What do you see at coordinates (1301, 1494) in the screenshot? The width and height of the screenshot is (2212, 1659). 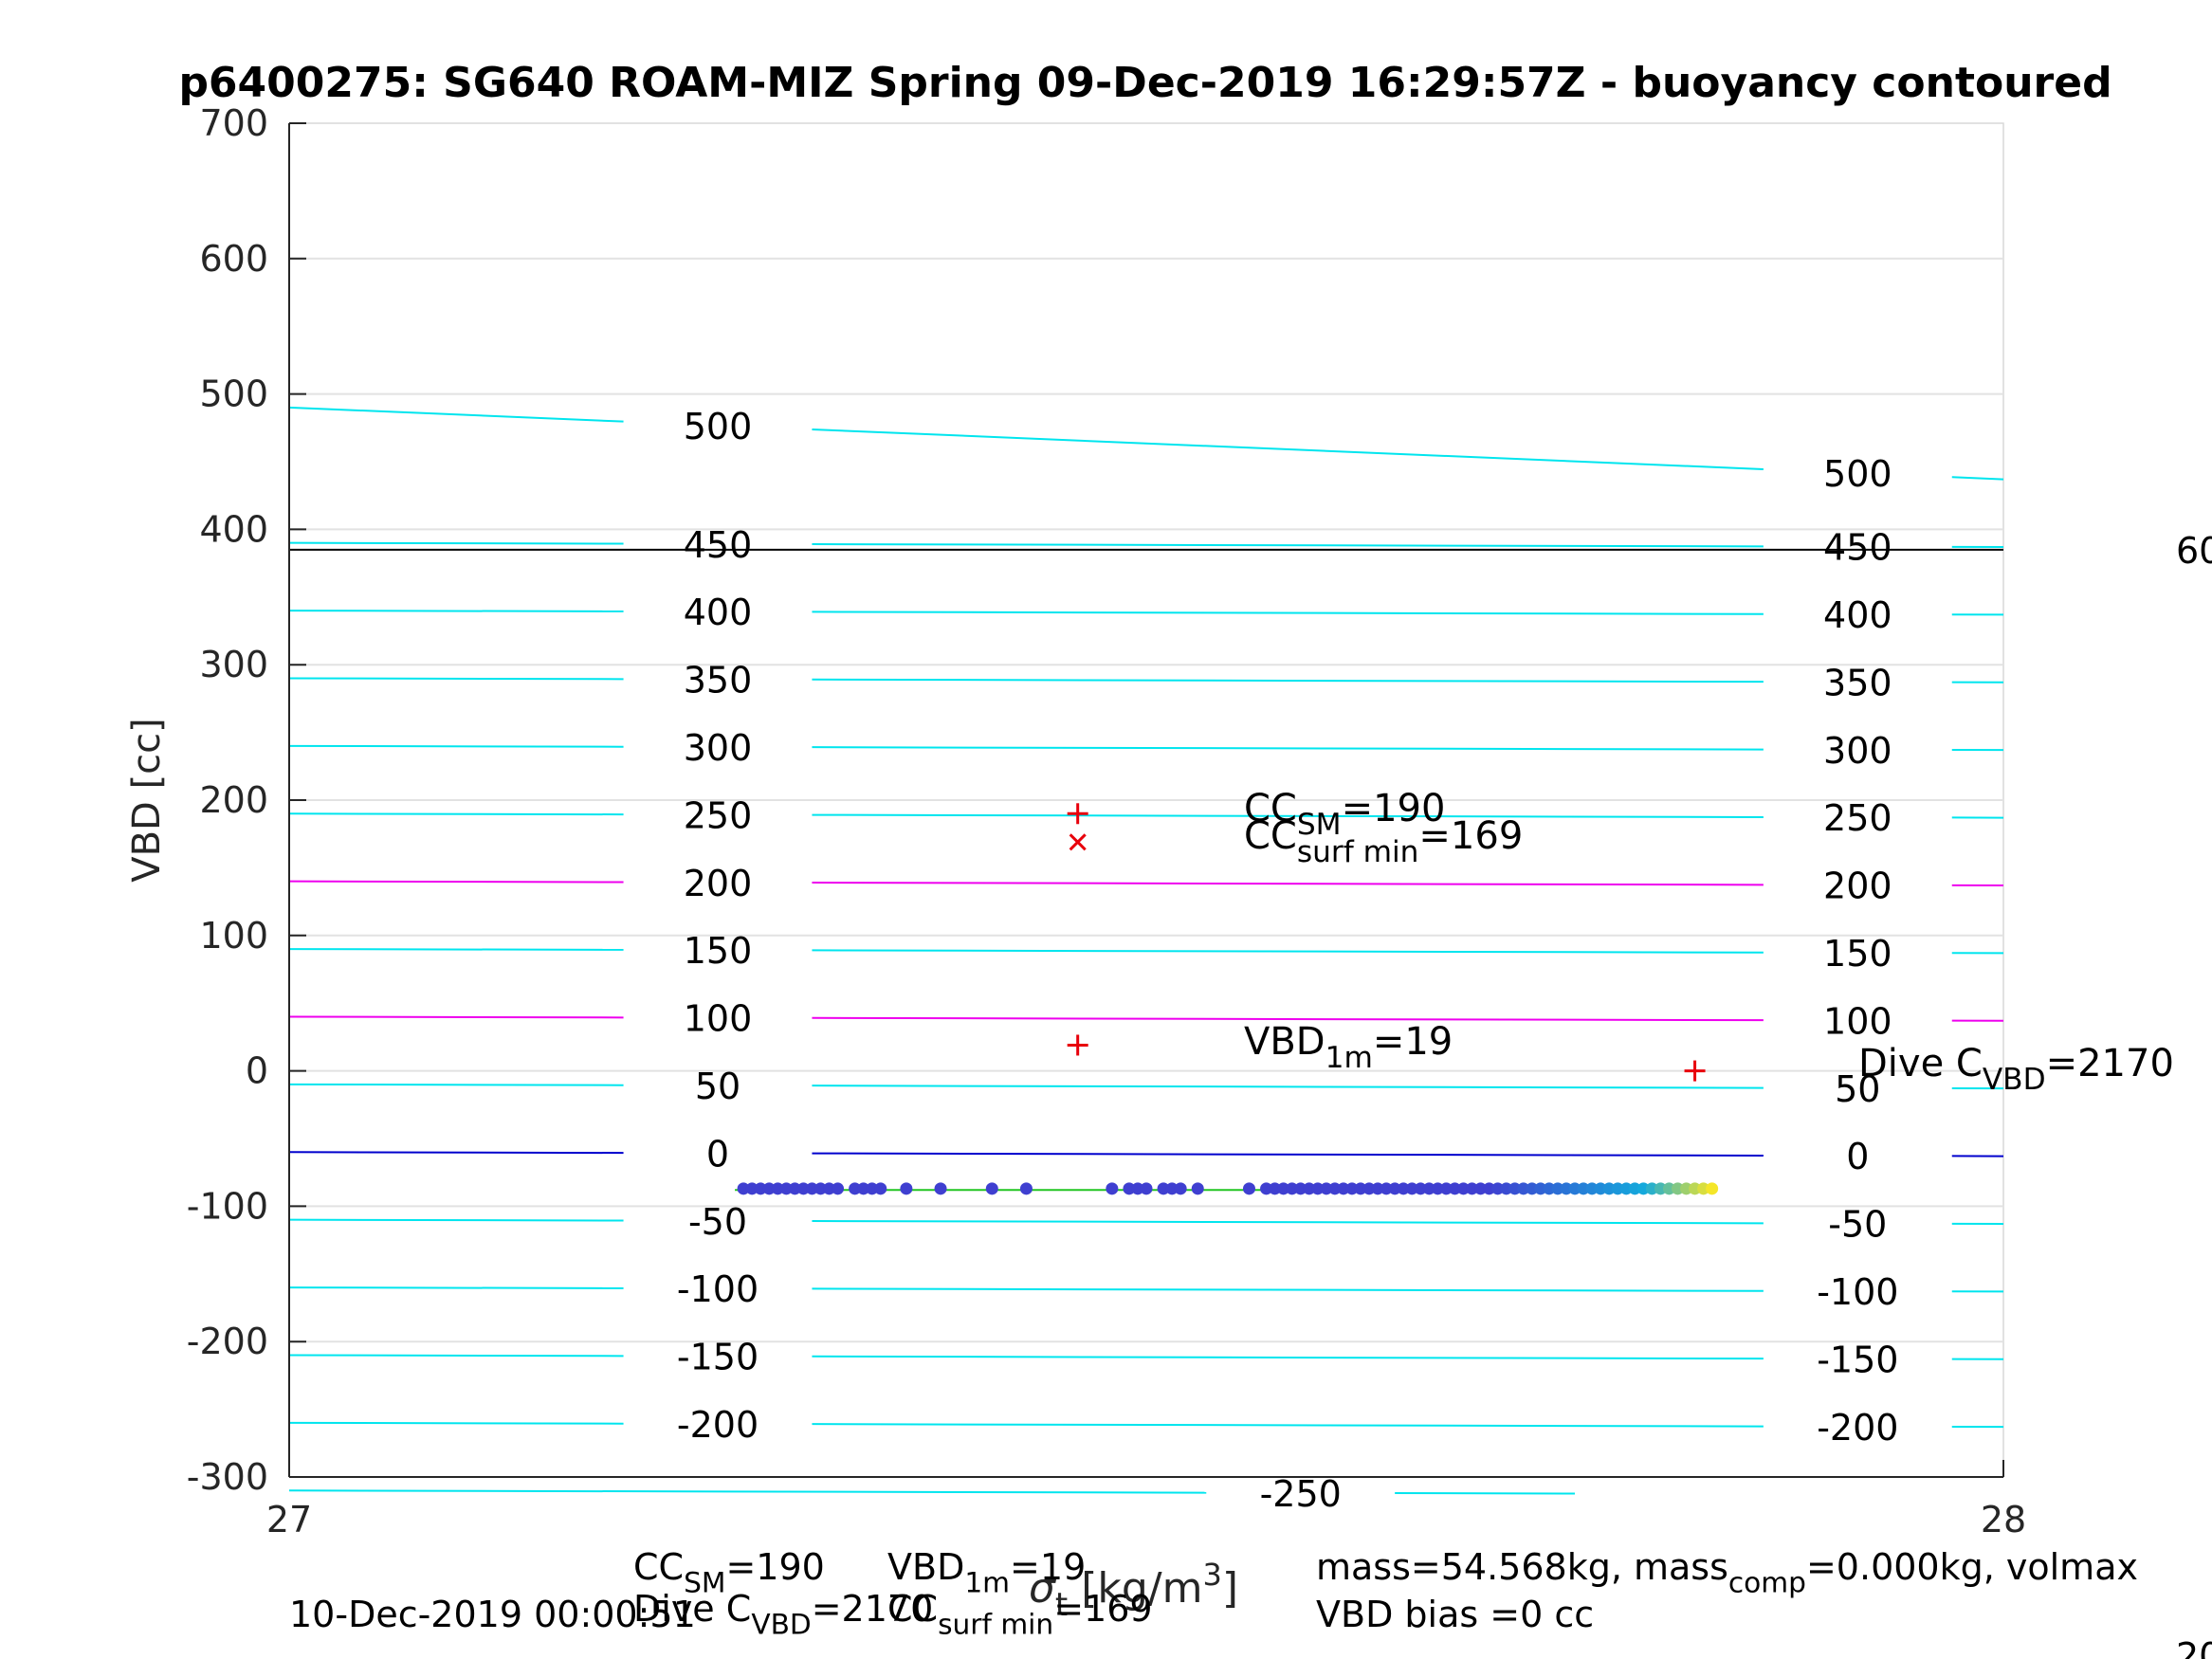 I see `contour-label: -250` at bounding box center [1301, 1494].